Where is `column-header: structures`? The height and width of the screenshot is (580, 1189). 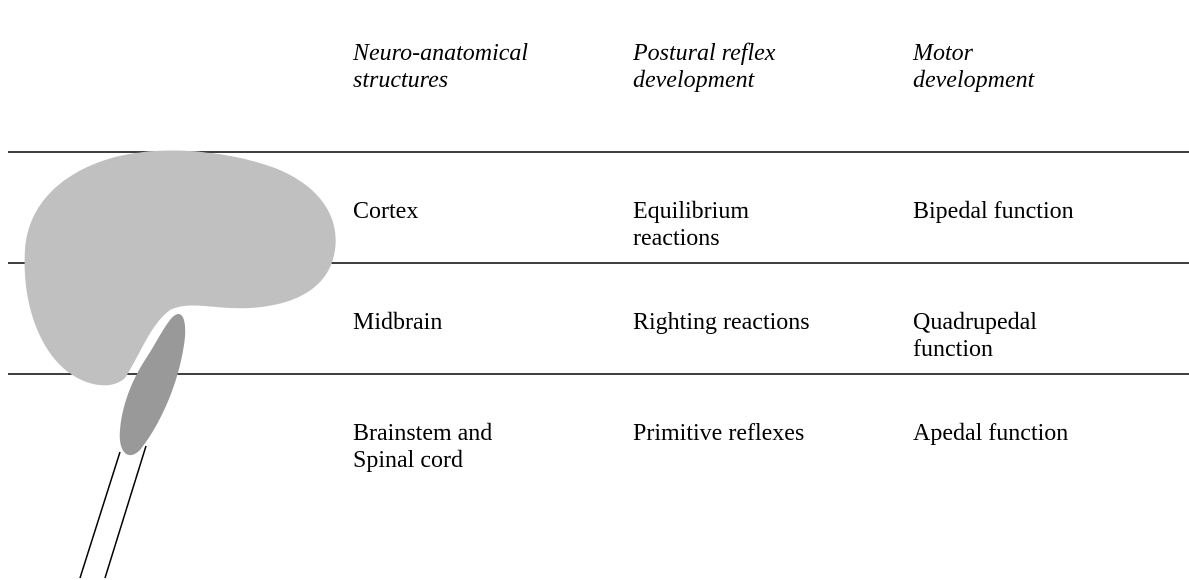
column-header: structures is located at coordinates (401, 80).